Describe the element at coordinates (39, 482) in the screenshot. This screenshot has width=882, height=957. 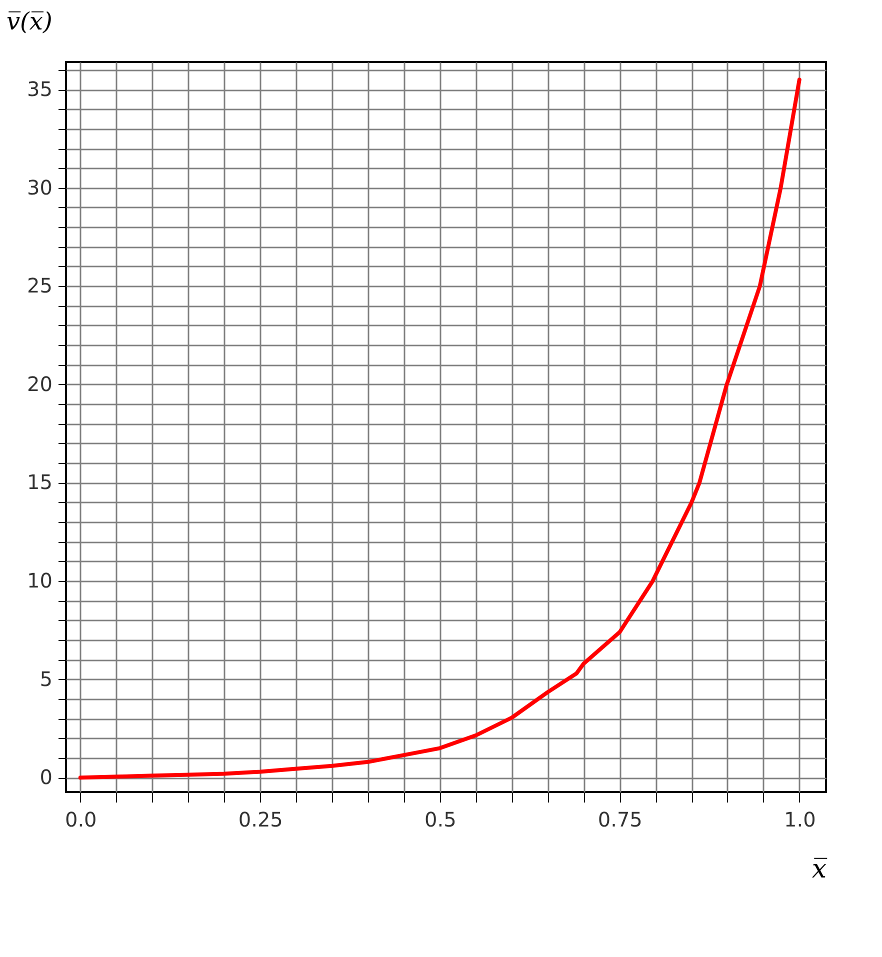
I see `y-tick-label: 15` at that location.